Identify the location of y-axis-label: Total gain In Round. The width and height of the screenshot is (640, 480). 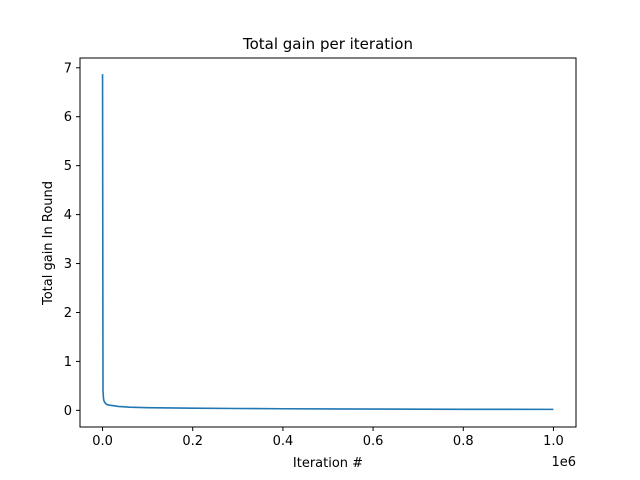
(48, 243).